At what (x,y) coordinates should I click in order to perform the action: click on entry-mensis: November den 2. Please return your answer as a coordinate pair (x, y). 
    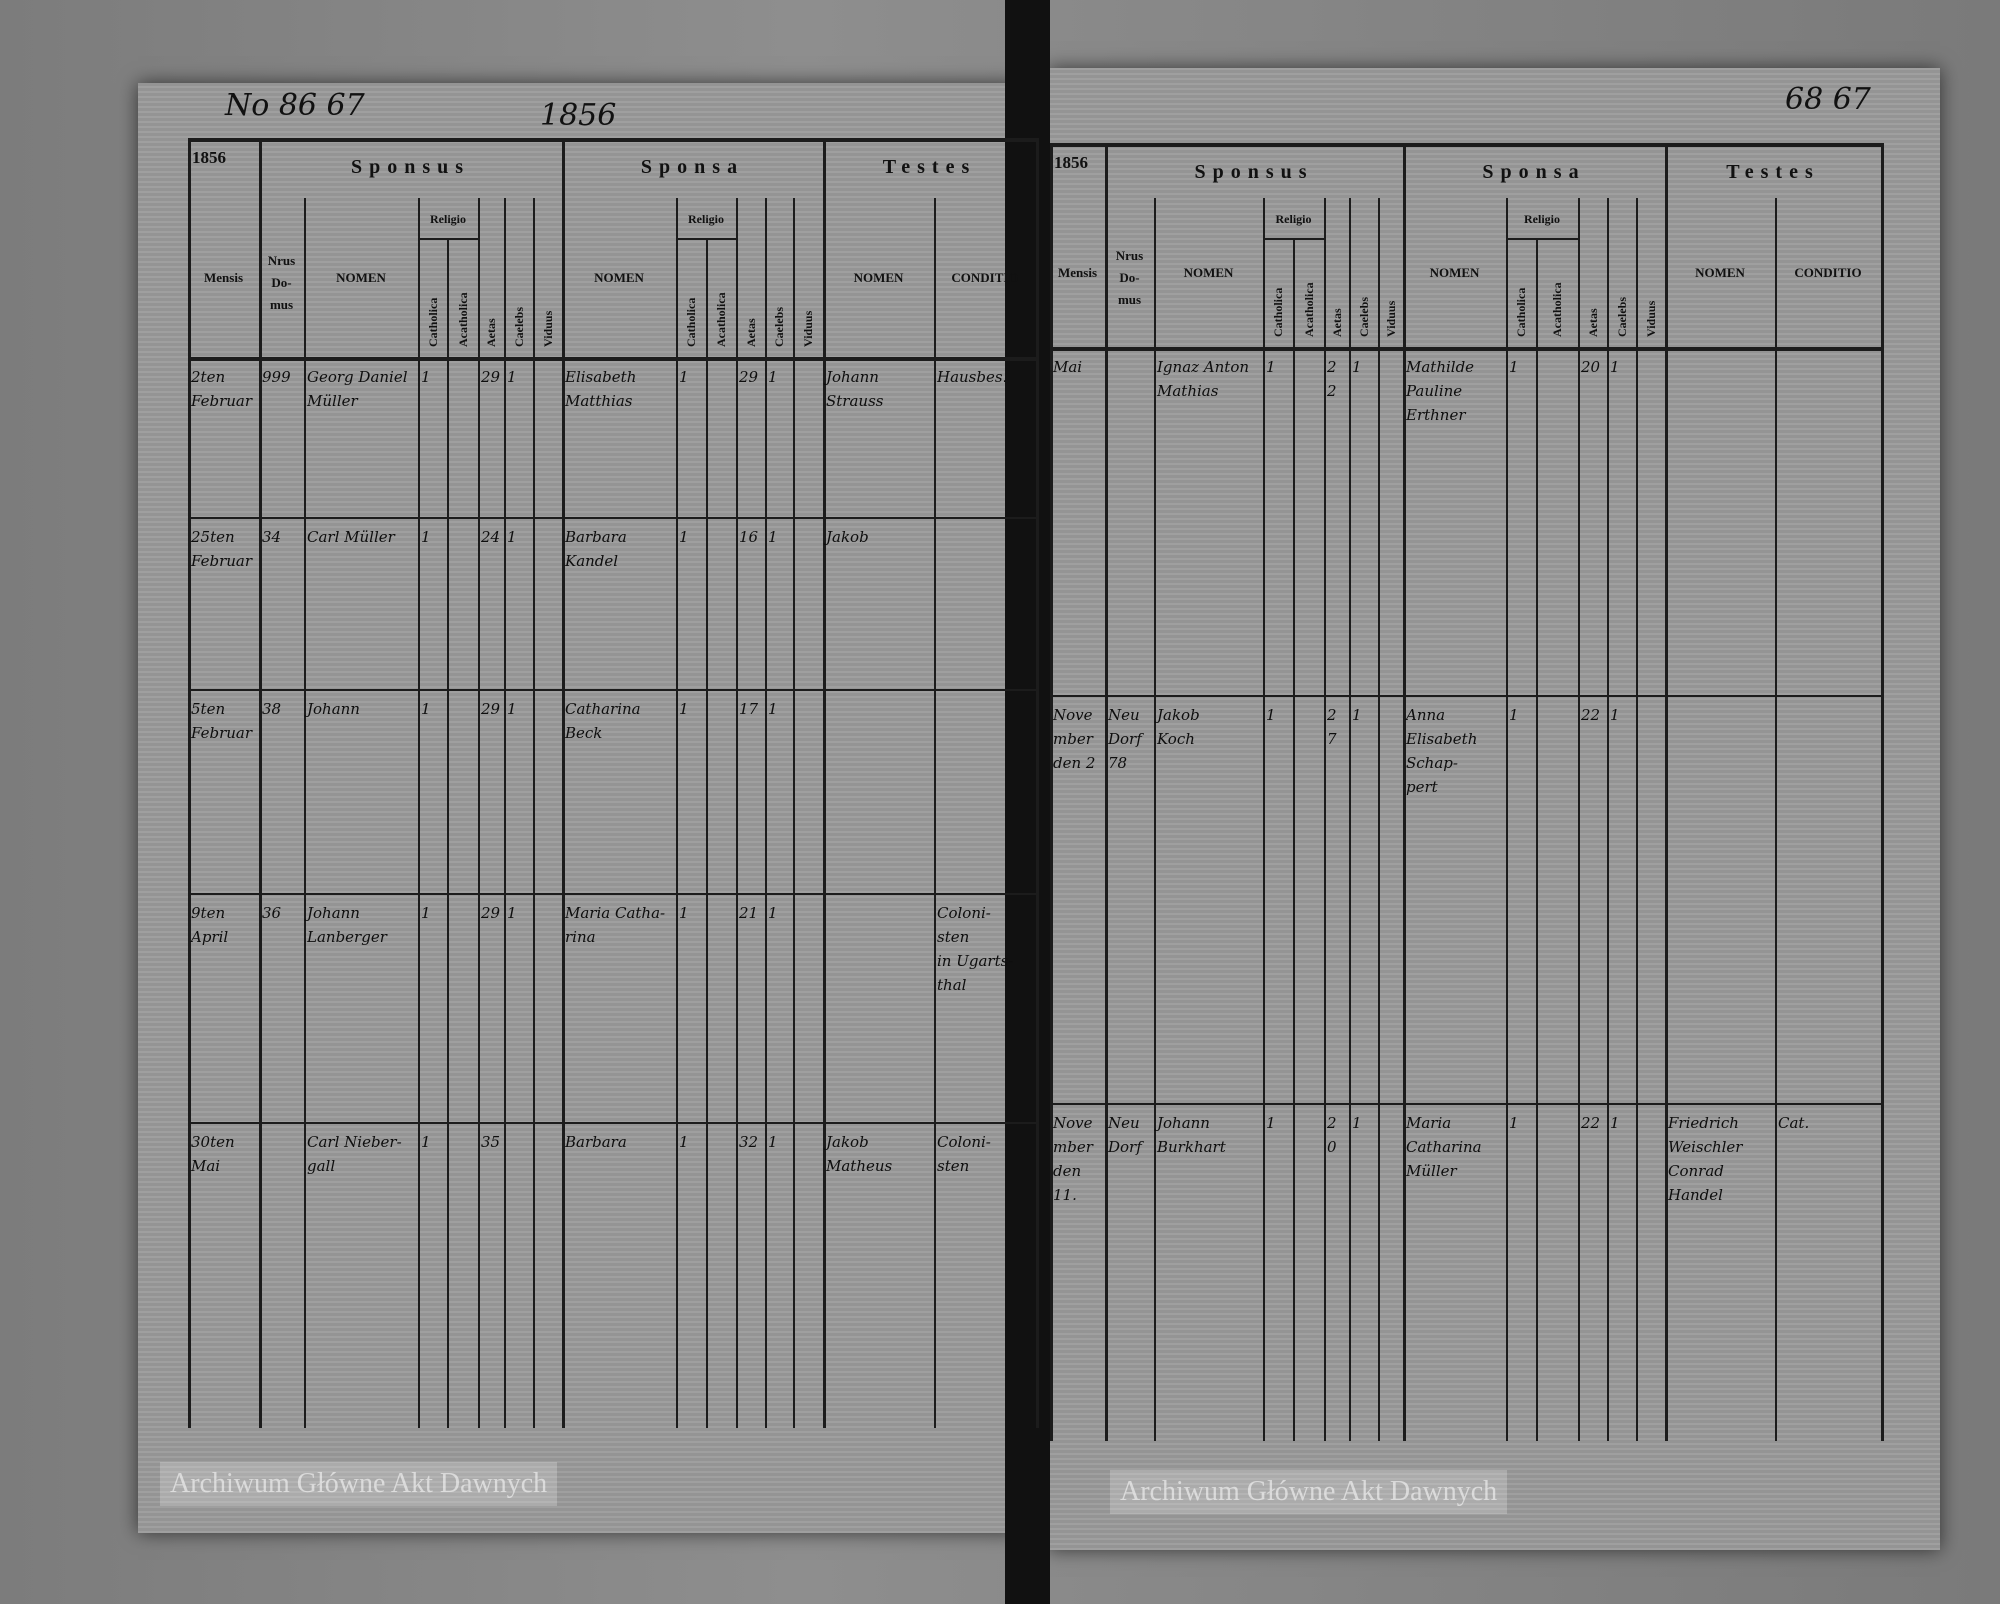
    Looking at the image, I should click on (1074, 739).